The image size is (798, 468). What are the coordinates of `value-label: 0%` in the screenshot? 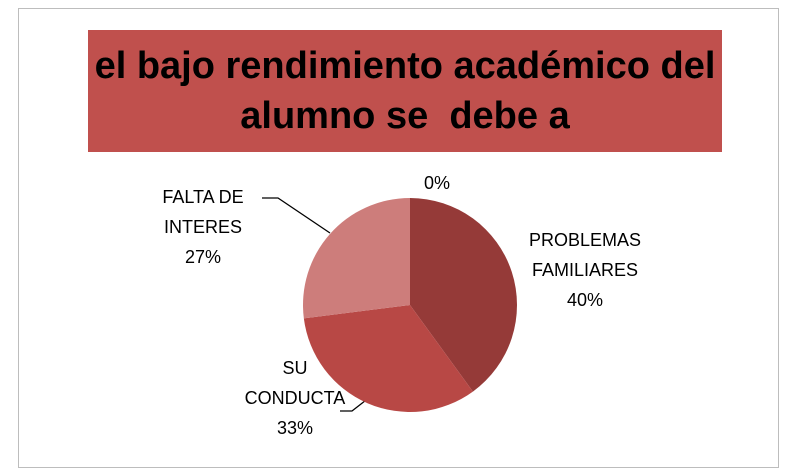 It's located at (436, 183).